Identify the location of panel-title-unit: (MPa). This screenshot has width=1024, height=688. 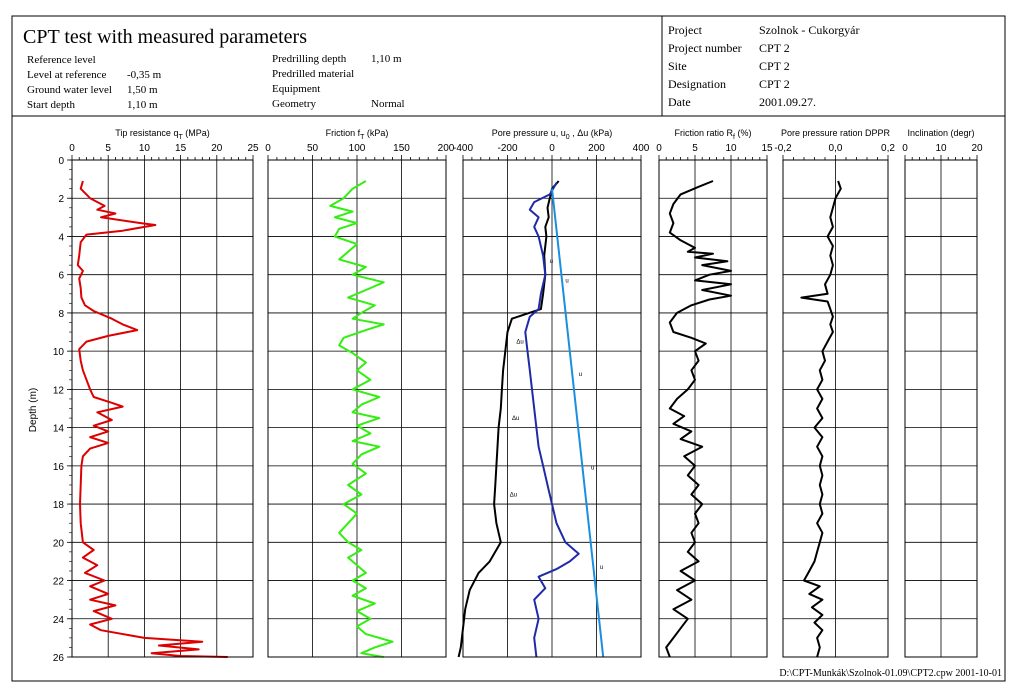
(196, 133).